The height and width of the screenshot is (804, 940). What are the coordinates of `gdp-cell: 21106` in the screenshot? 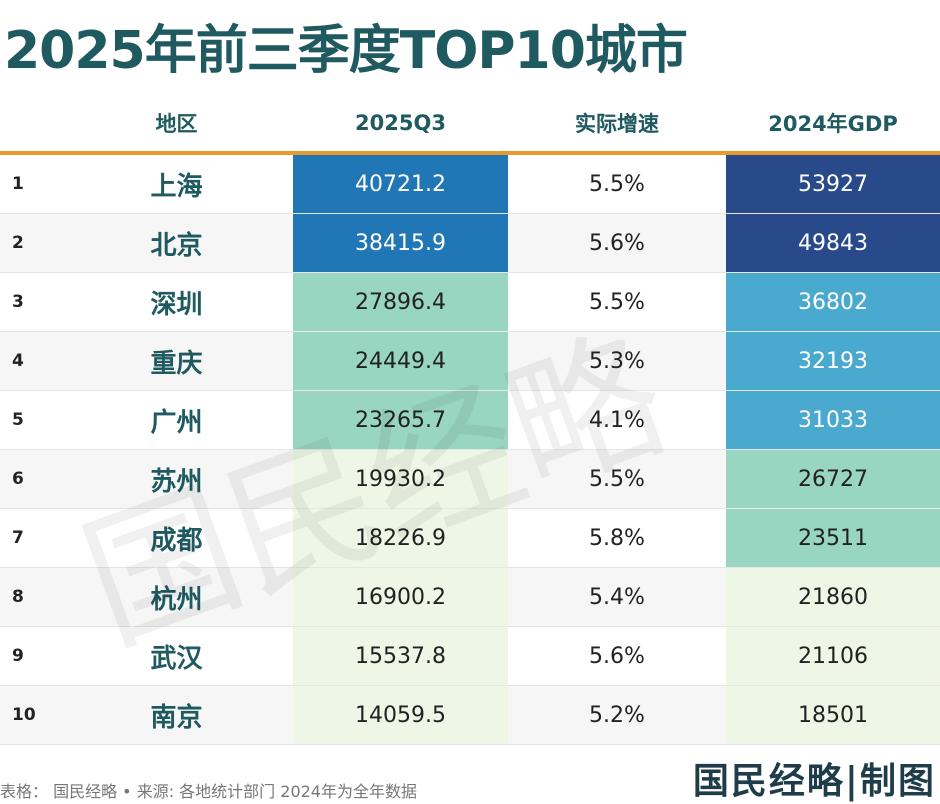 It's located at (833, 656).